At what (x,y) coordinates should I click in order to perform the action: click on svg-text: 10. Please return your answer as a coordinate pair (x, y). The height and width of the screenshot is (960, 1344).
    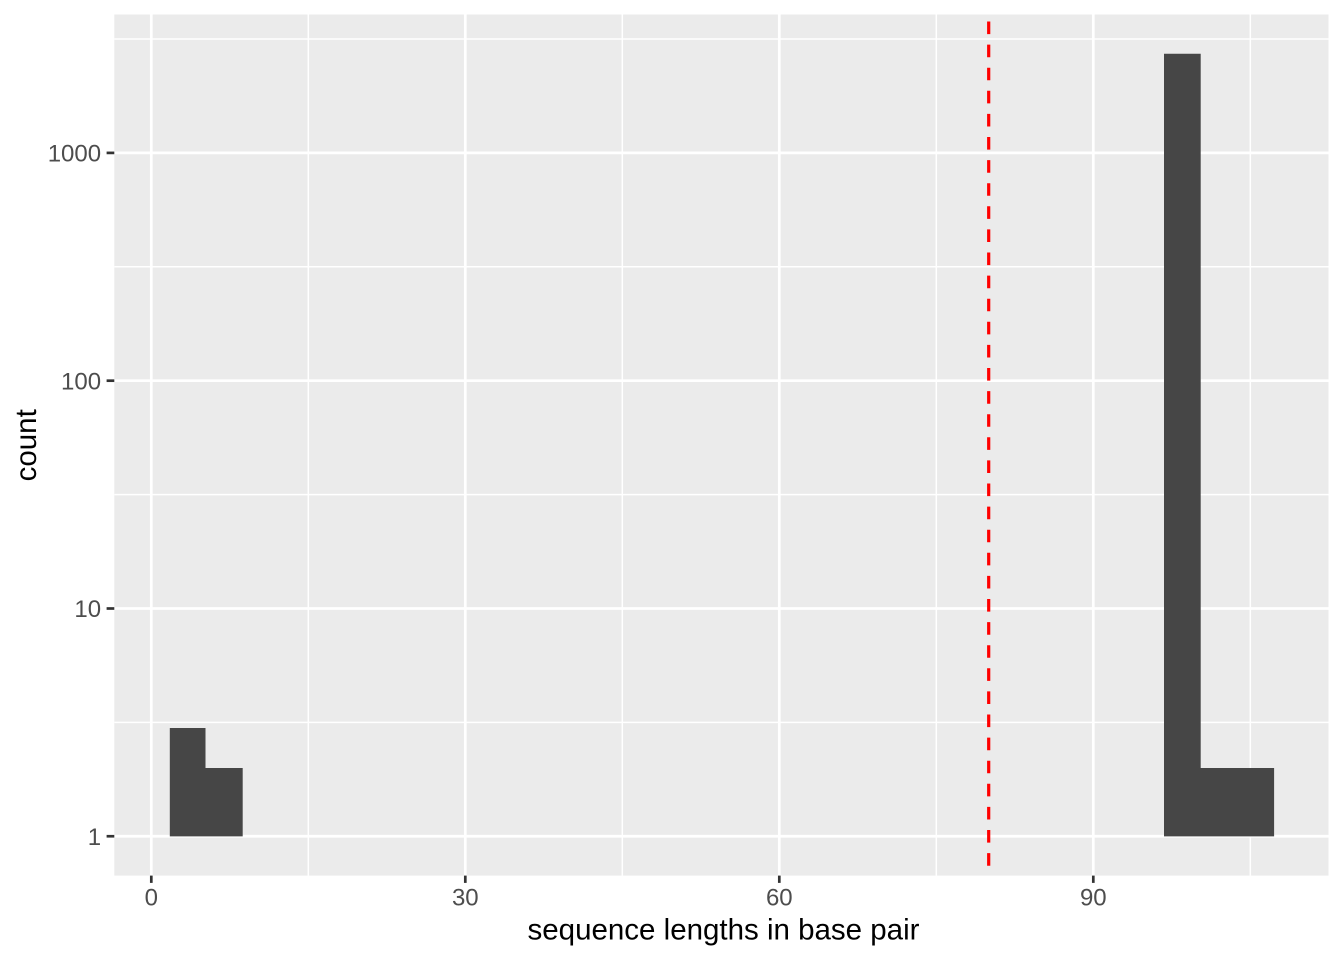
    Looking at the image, I should click on (87, 609).